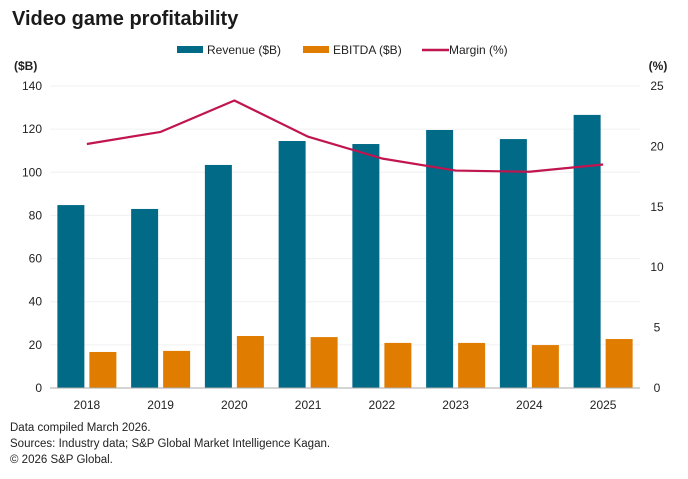  Describe the element at coordinates (478, 50) in the screenshot. I see `legend-label-margin: Margin (%)` at that location.